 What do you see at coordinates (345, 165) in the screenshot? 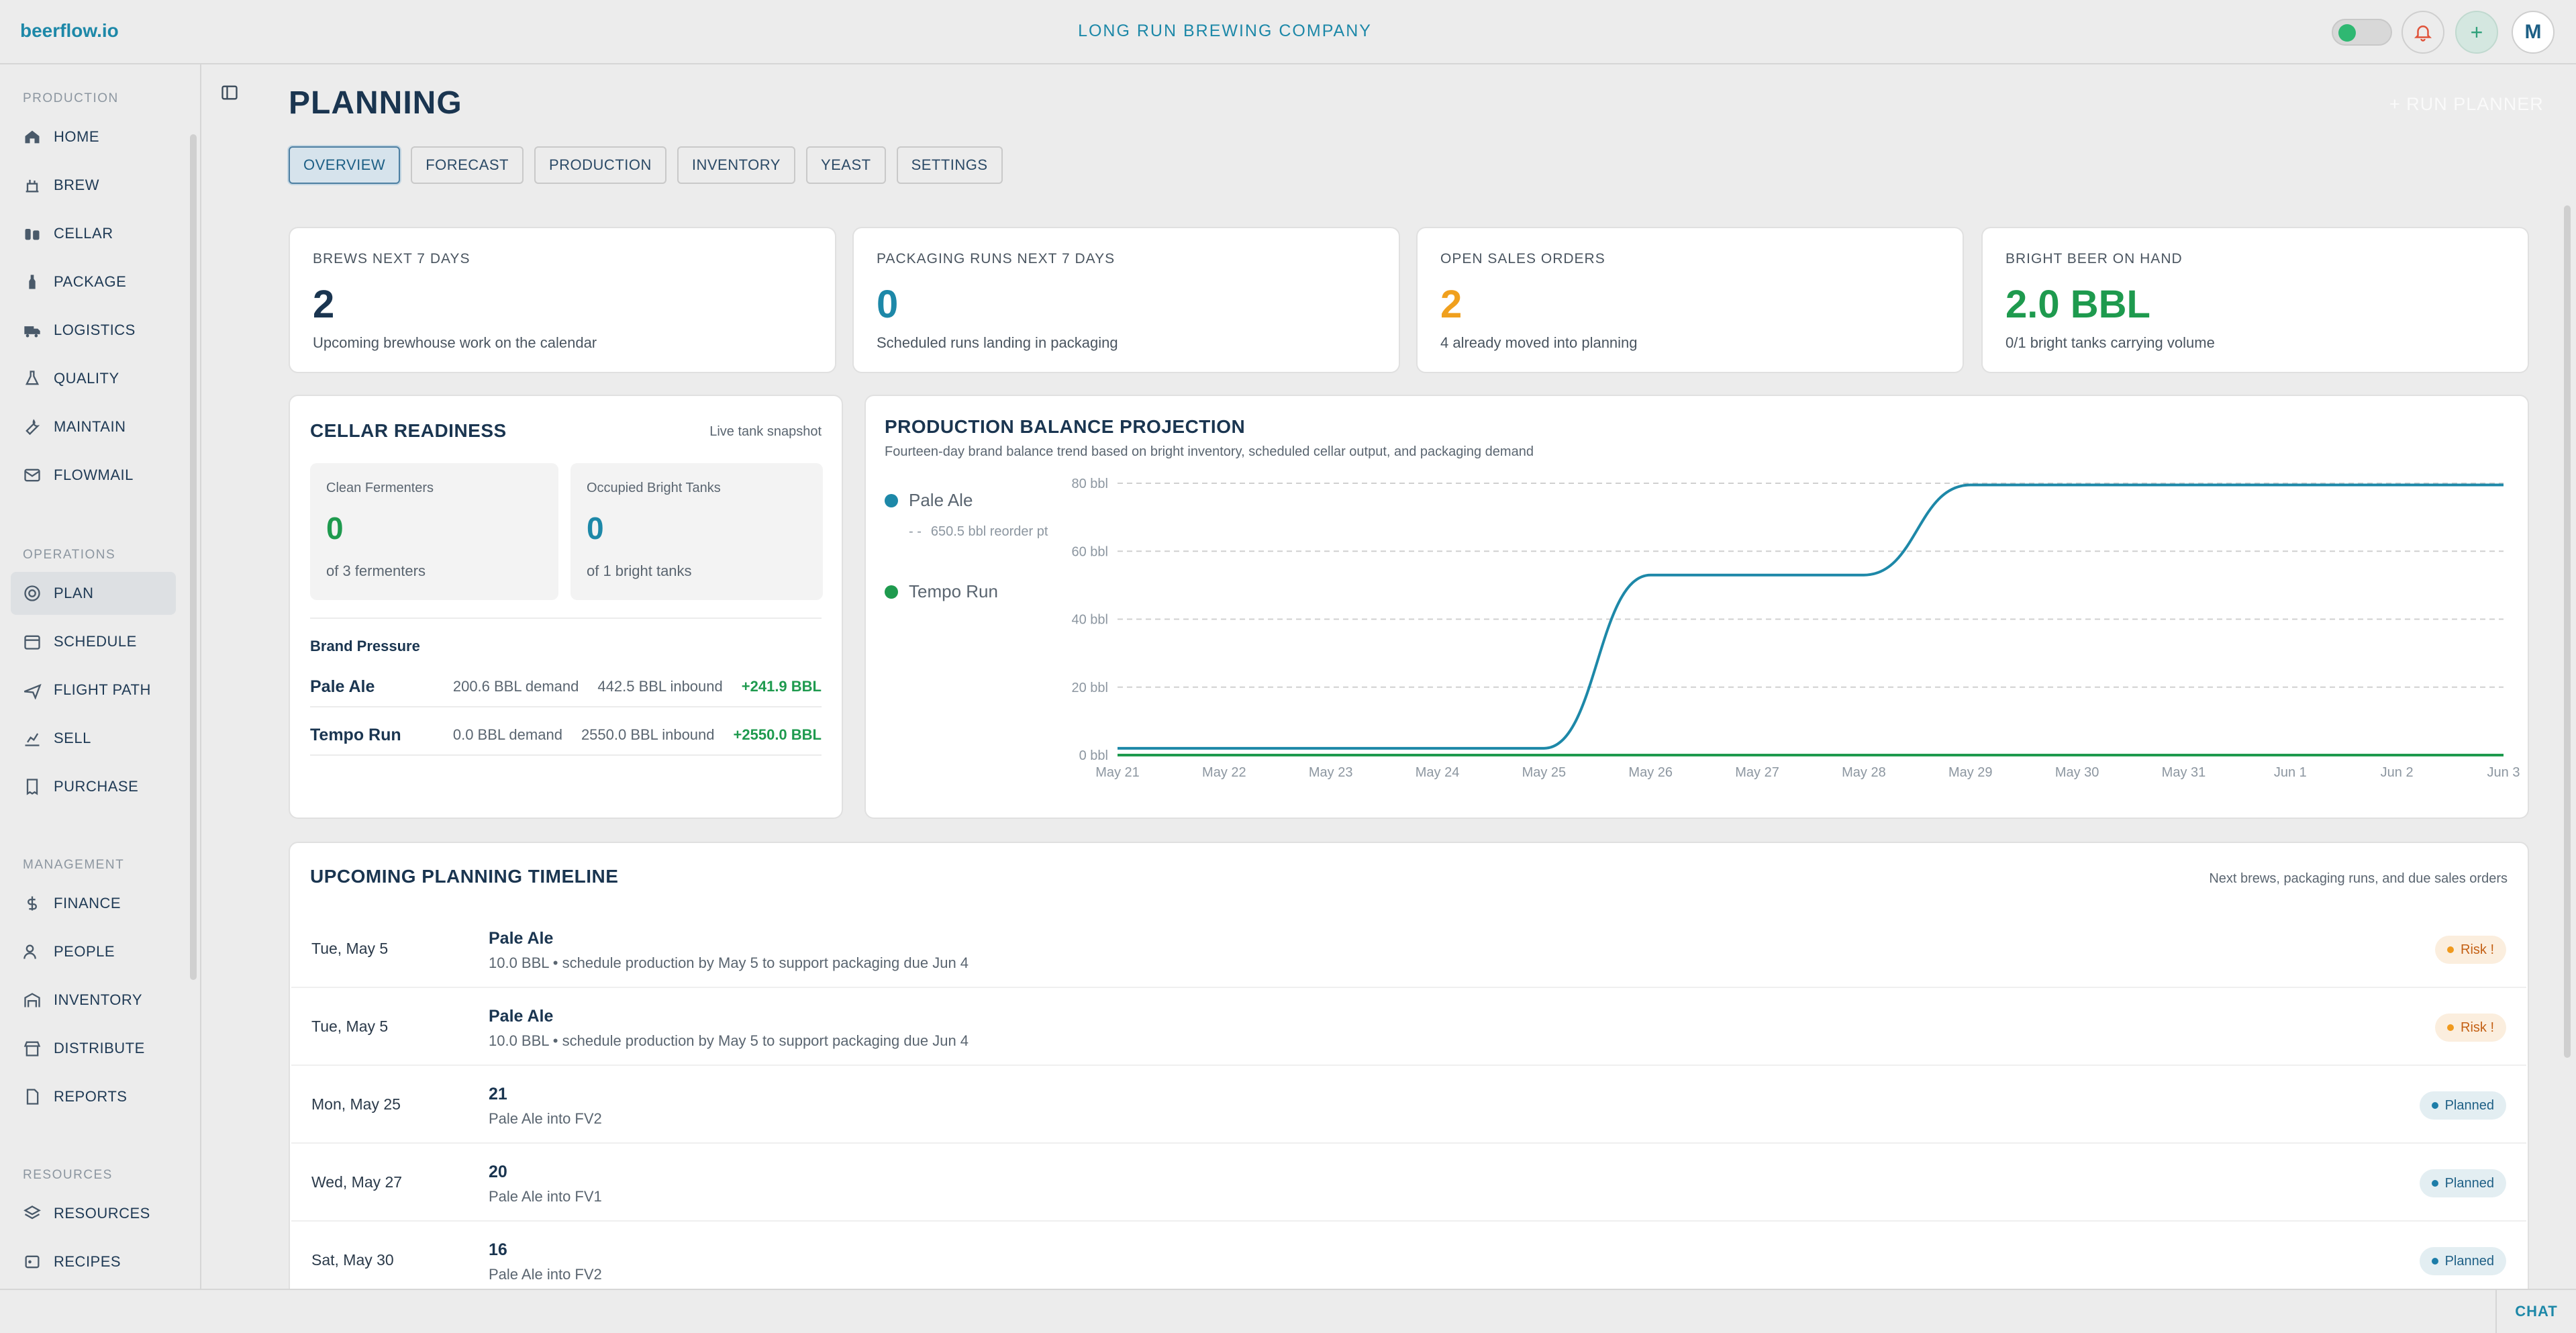
I see `tab-overview: OVERVIEW` at bounding box center [345, 165].